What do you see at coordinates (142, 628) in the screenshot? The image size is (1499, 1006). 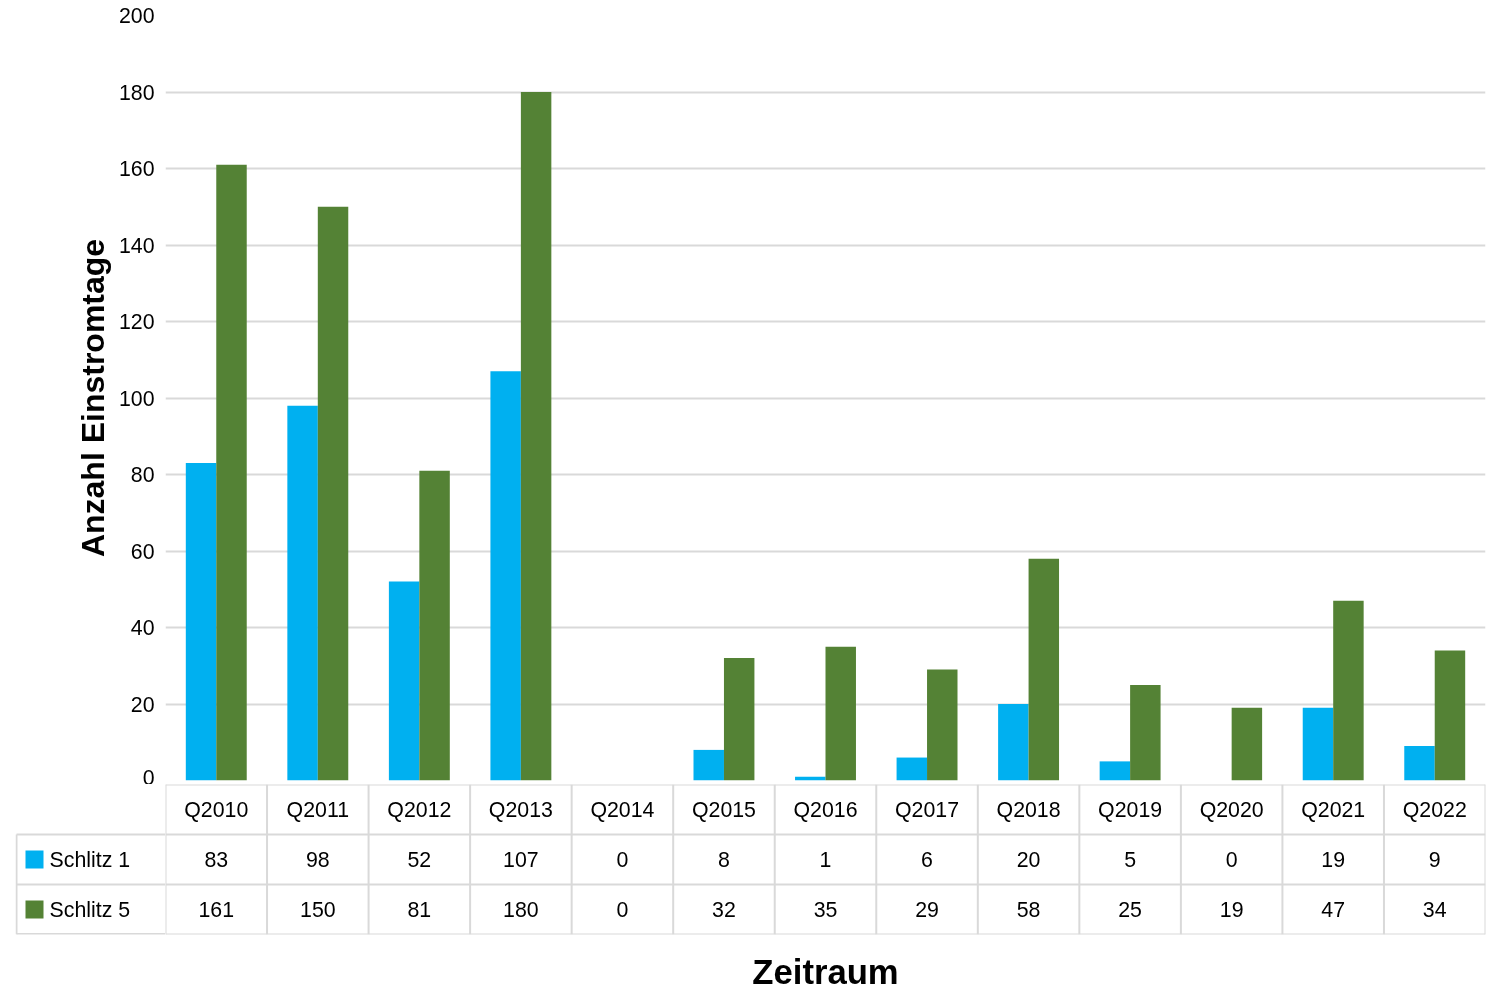 I see `y-tick-label: 40` at bounding box center [142, 628].